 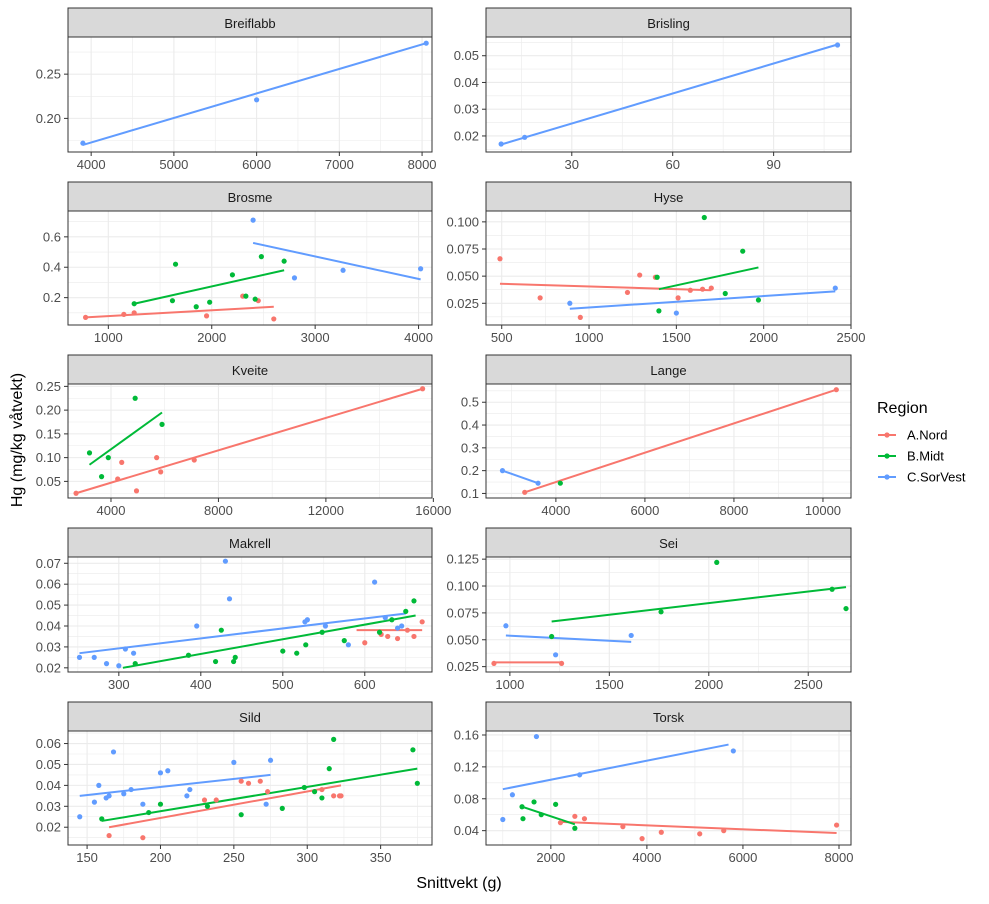 What do you see at coordinates (52, 267) in the screenshot?
I see `y-tick-label: 0.4` at bounding box center [52, 267].